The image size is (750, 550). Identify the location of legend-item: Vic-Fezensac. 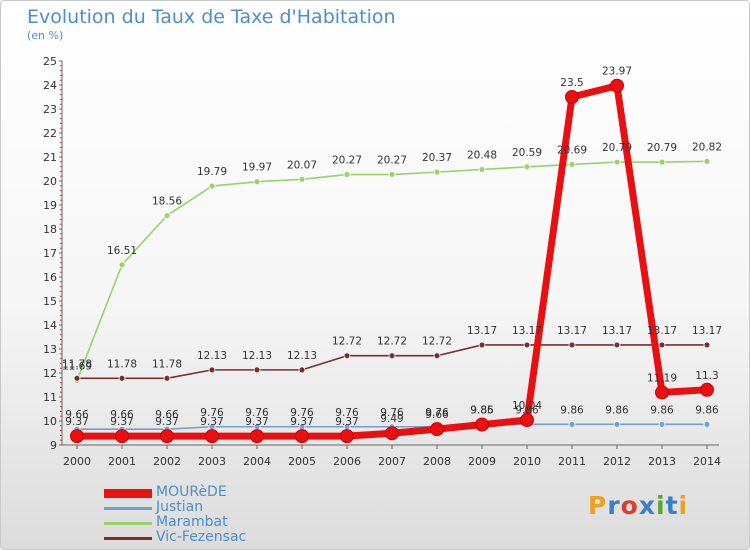
(229, 537).